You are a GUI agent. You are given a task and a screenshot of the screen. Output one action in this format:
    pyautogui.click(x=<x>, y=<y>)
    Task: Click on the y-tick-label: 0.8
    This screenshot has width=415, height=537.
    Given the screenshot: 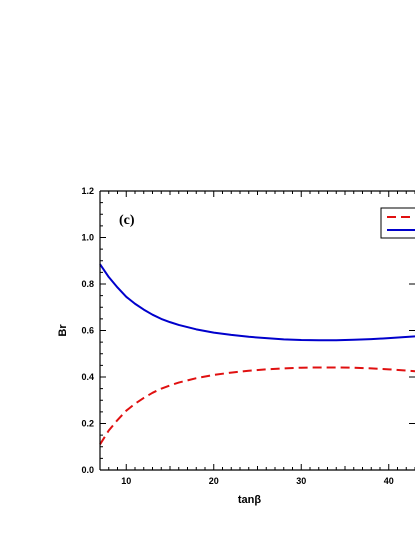 What is the action you would take?
    pyautogui.click(x=87, y=284)
    